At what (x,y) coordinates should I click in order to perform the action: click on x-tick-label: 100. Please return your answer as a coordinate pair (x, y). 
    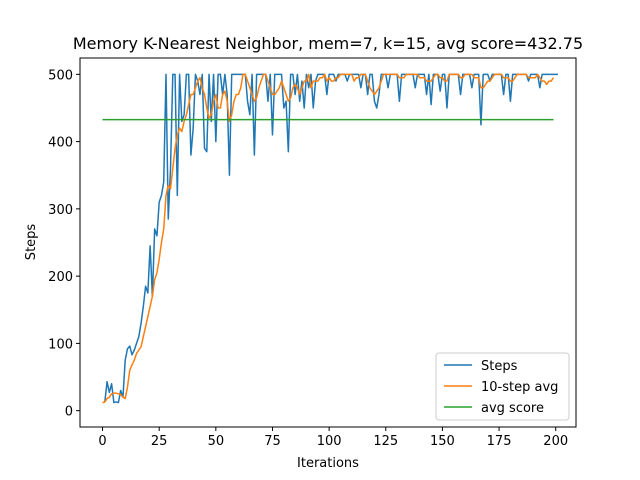
    Looking at the image, I should click on (329, 441).